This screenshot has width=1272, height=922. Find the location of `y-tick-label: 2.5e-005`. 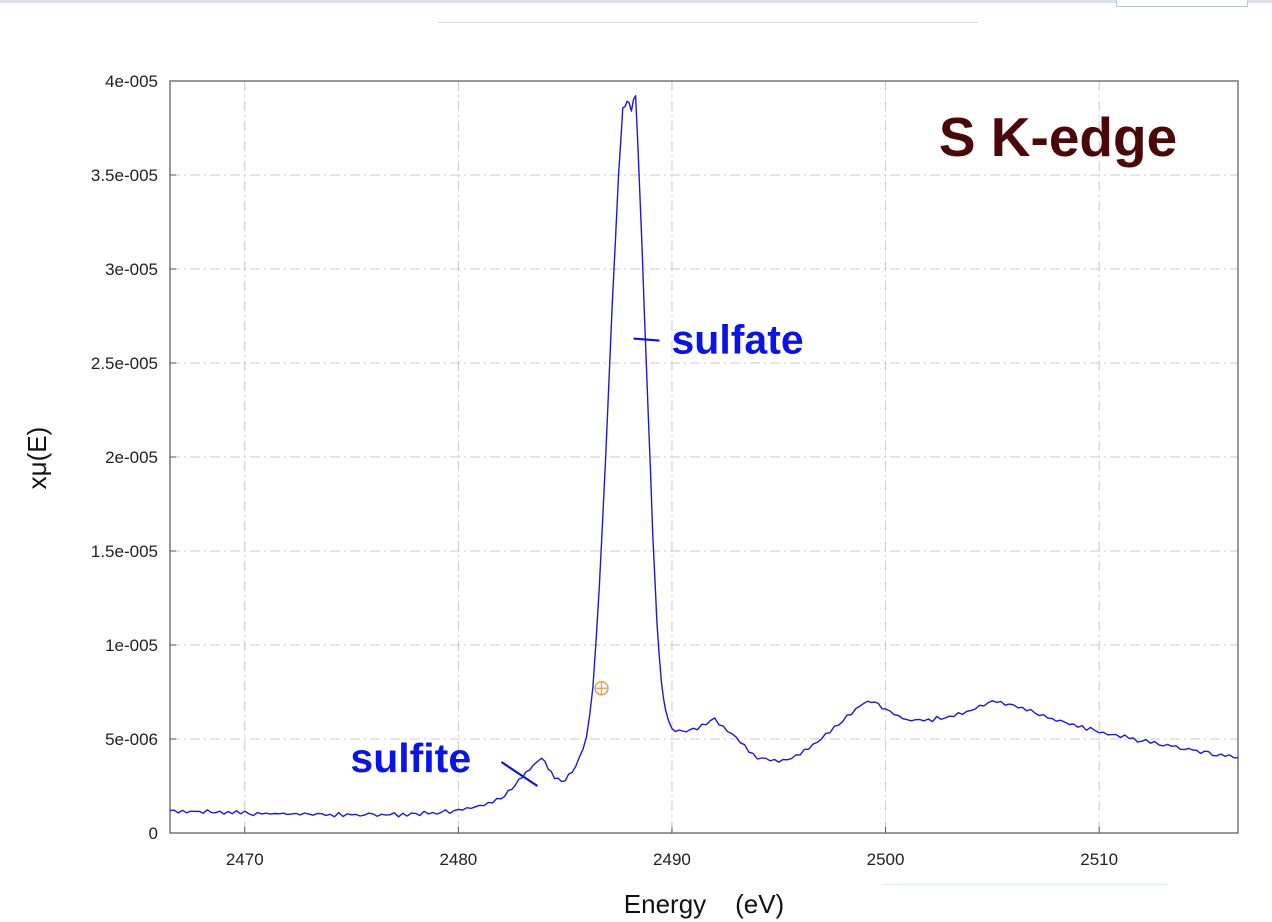

y-tick-label: 2.5e-005 is located at coordinates (124, 363).